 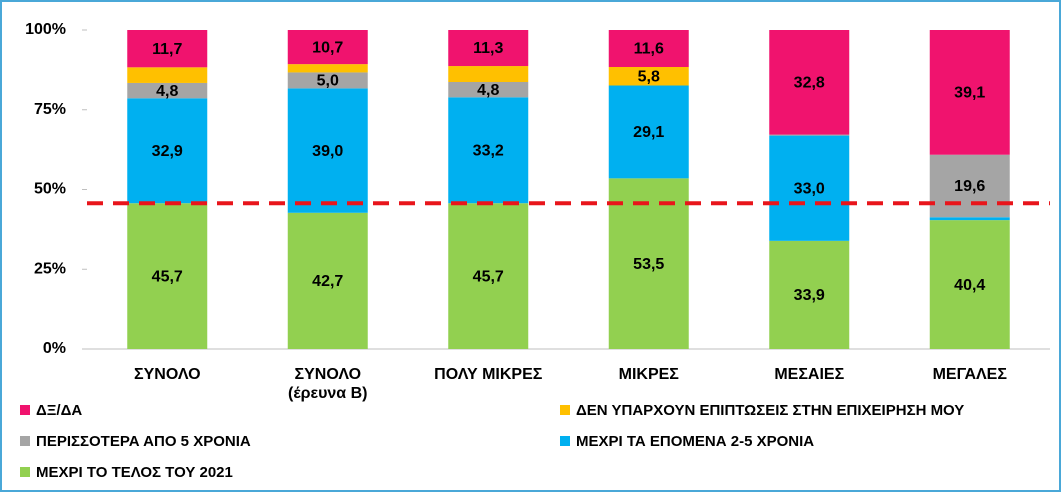 I want to click on data-label: 11,3, so click(x=488, y=48).